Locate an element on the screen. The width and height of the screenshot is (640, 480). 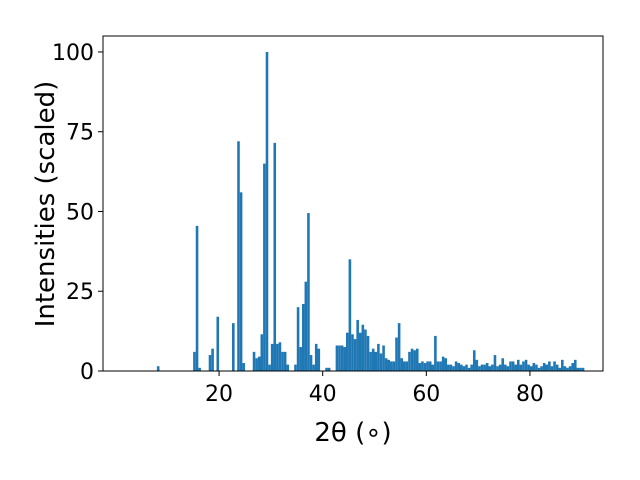
y-axis-label: Intensities (scaled) is located at coordinates (46, 204).